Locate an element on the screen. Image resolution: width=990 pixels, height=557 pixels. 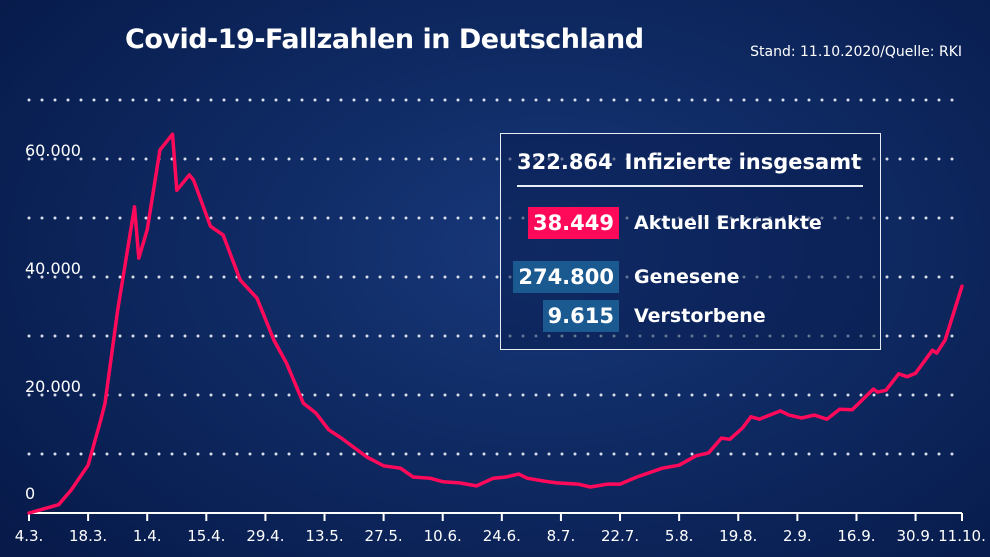
x-tick-label: 13.5. is located at coordinates (324, 536).